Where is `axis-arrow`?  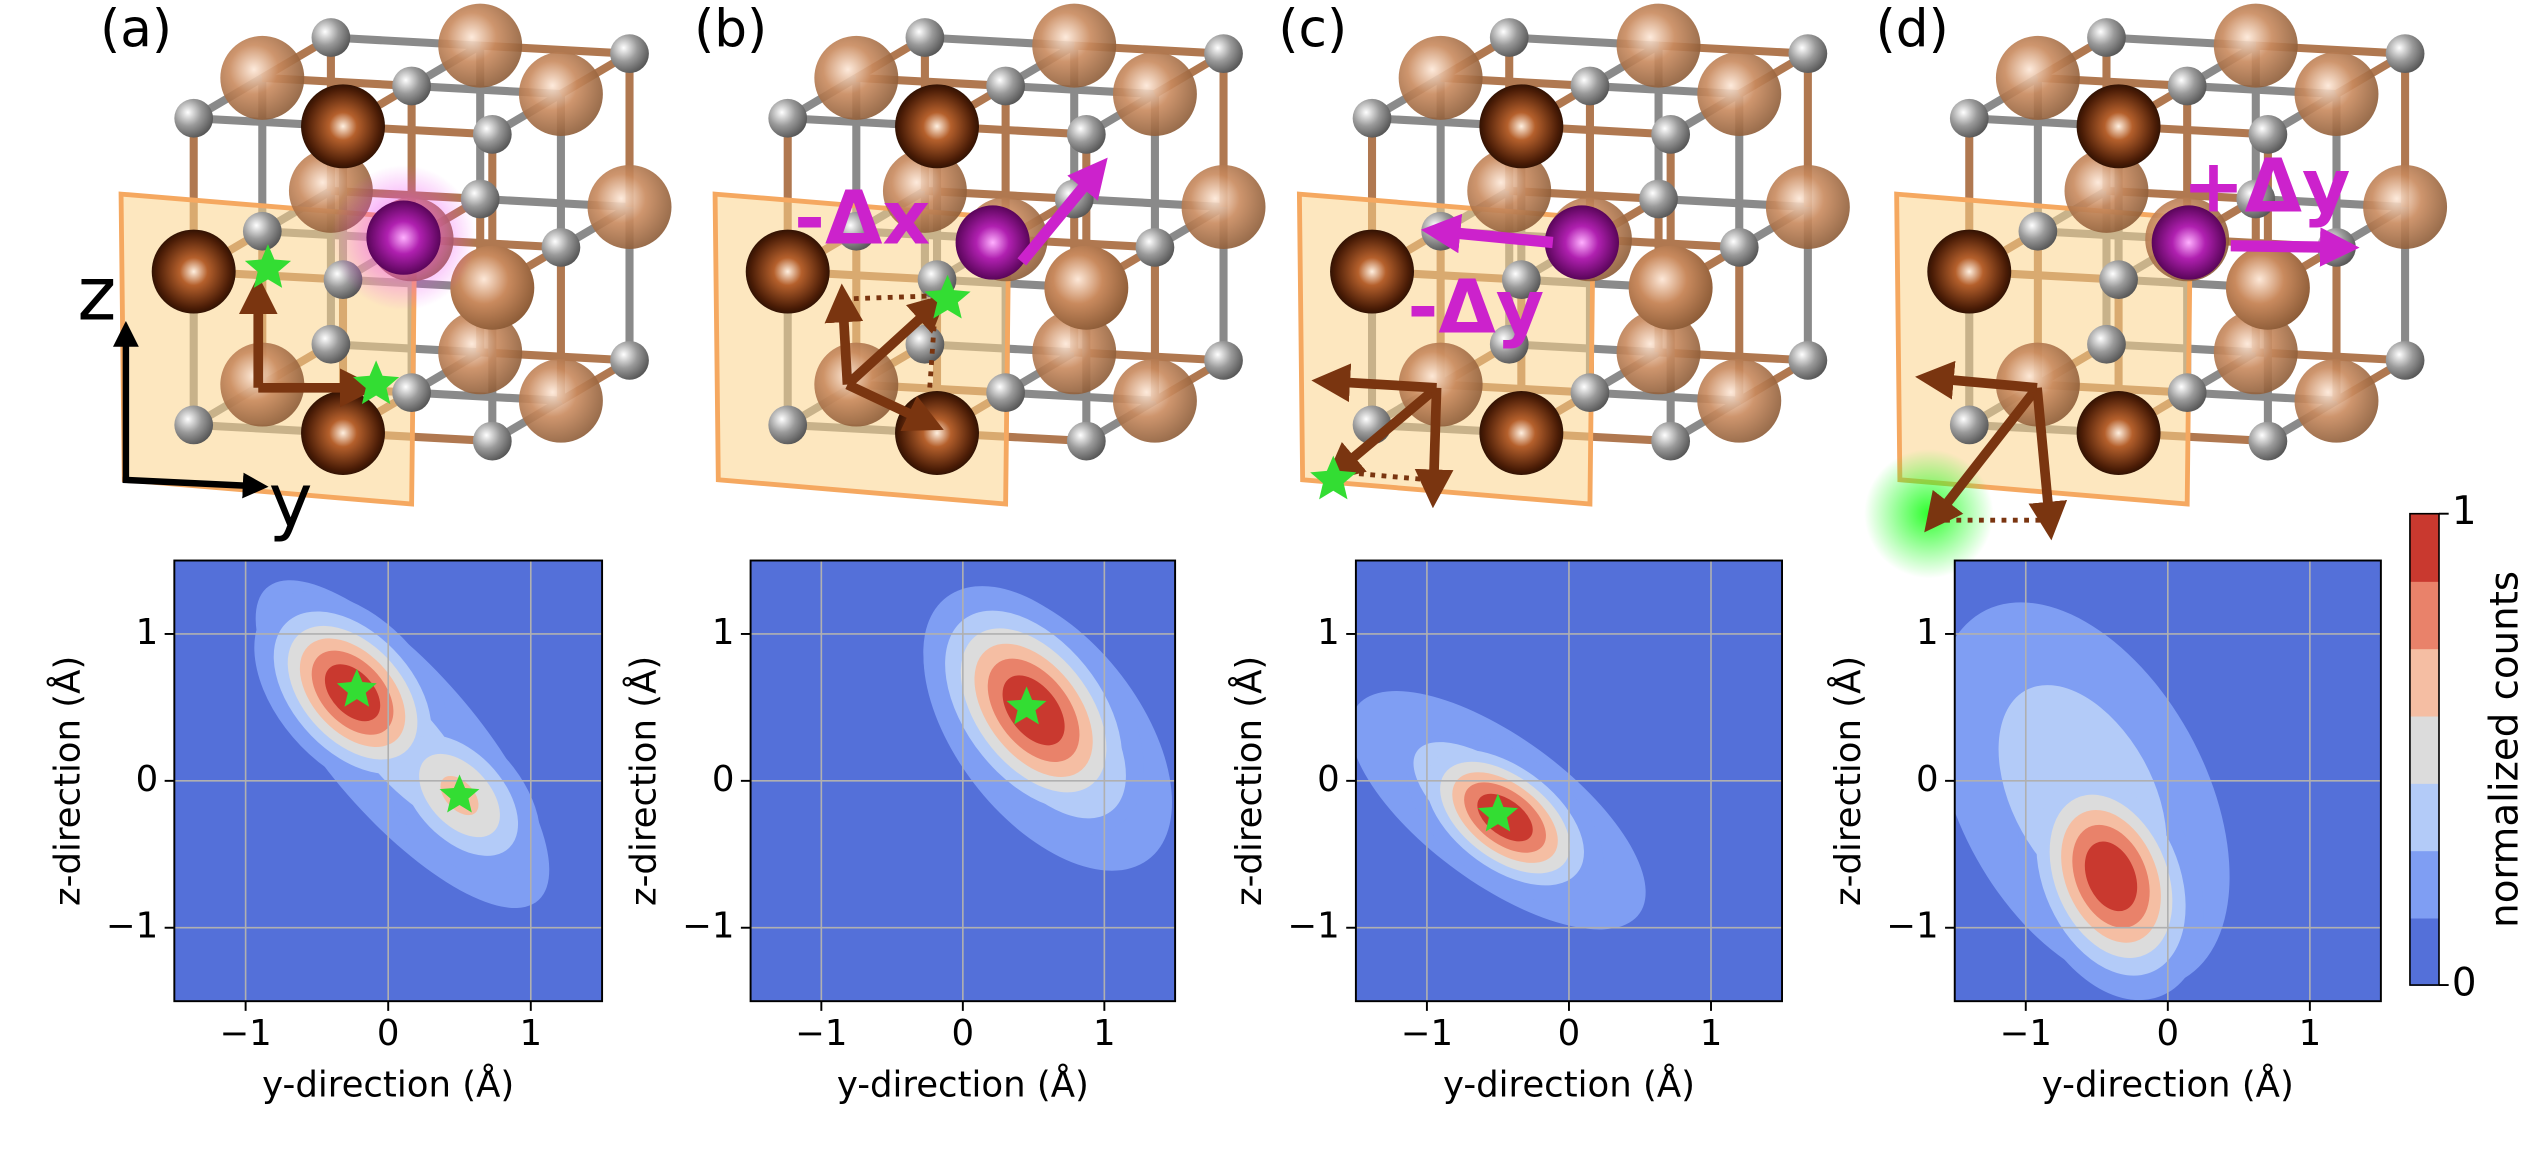
axis-arrow is located at coordinates (195, 485).